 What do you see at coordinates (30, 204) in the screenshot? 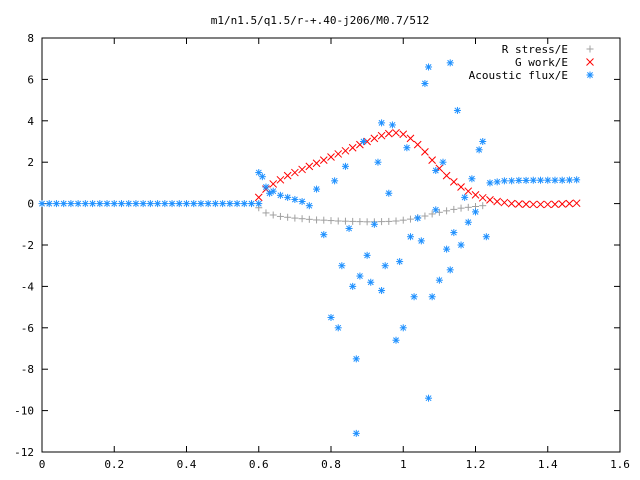
I see `y-tick-label: 0` at bounding box center [30, 204].